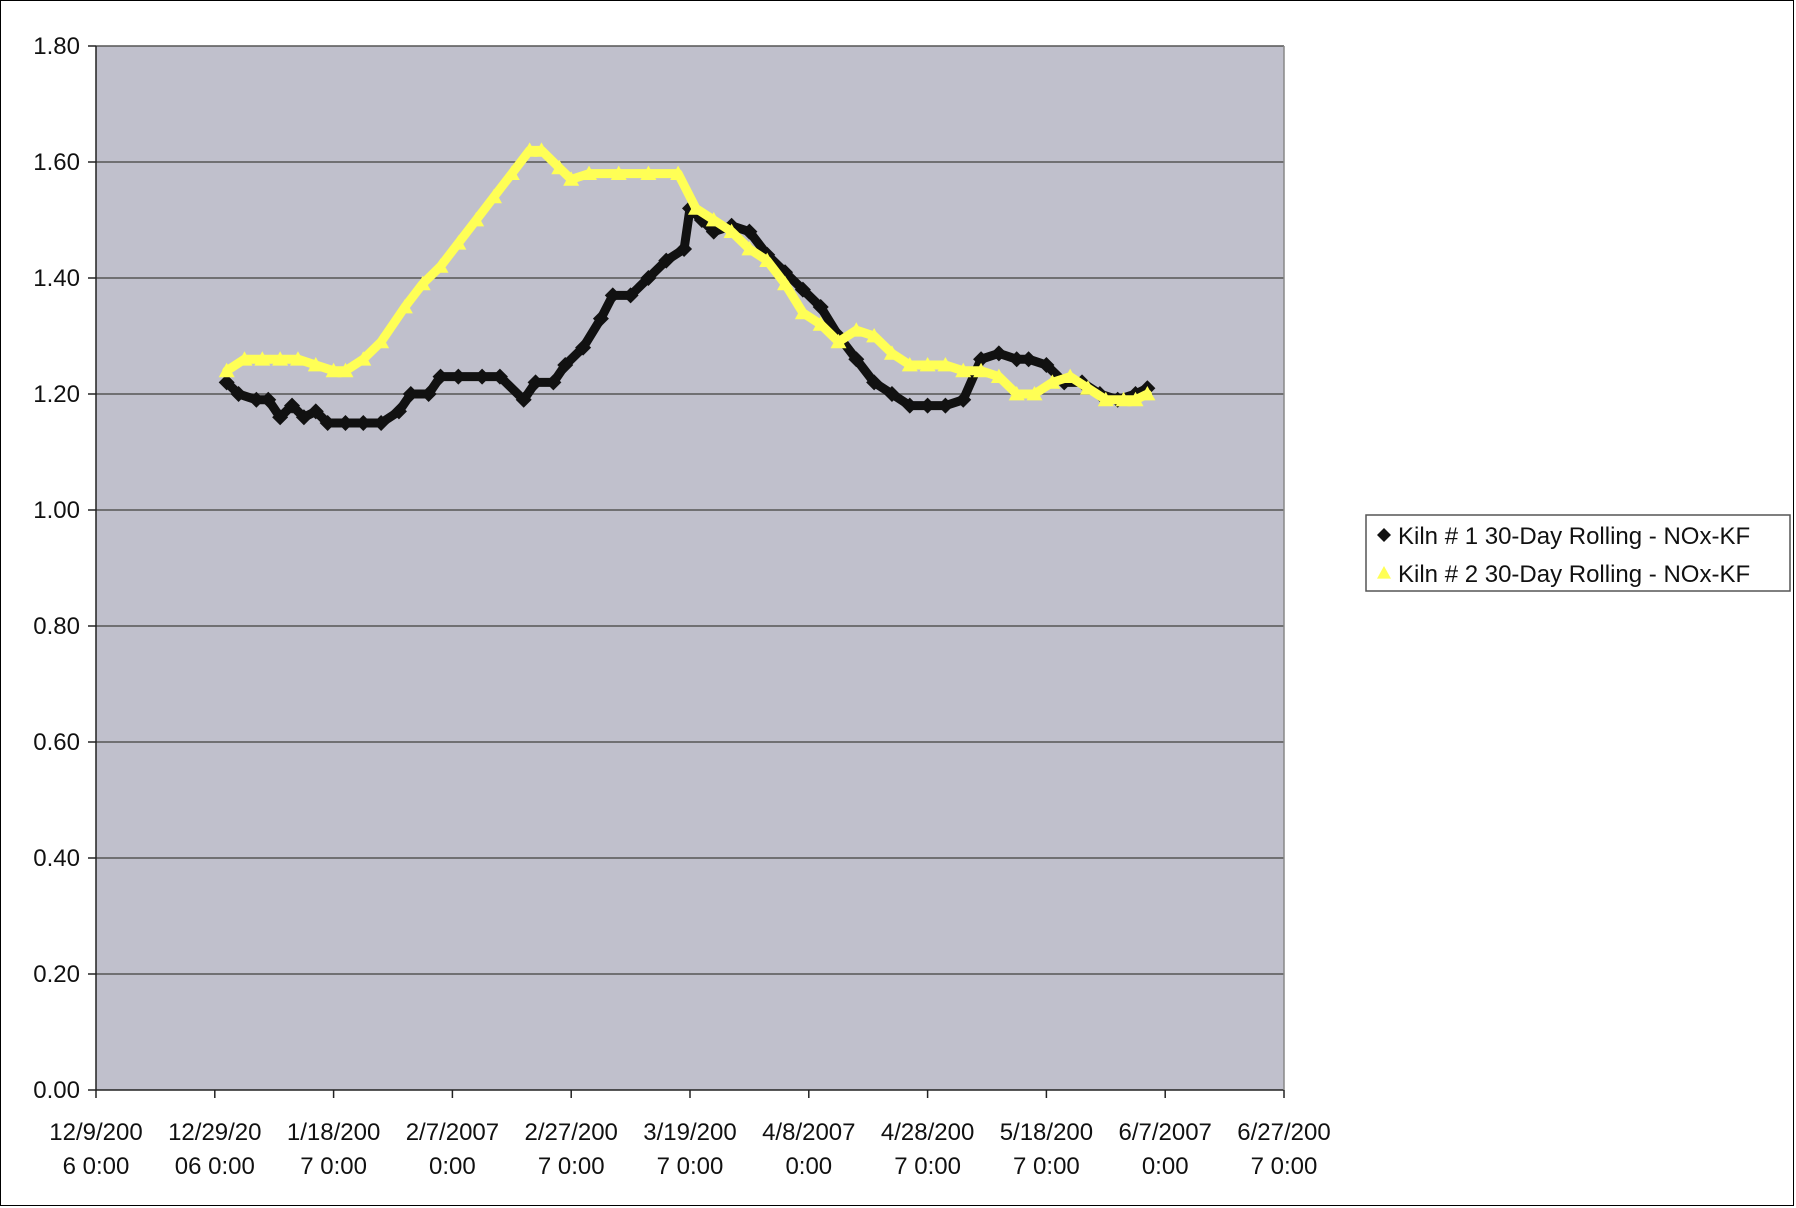 This screenshot has height=1208, width=1796. What do you see at coordinates (214, 1149) in the screenshot?
I see `x-tick-label: 12/29/20 06 0:00` at bounding box center [214, 1149].